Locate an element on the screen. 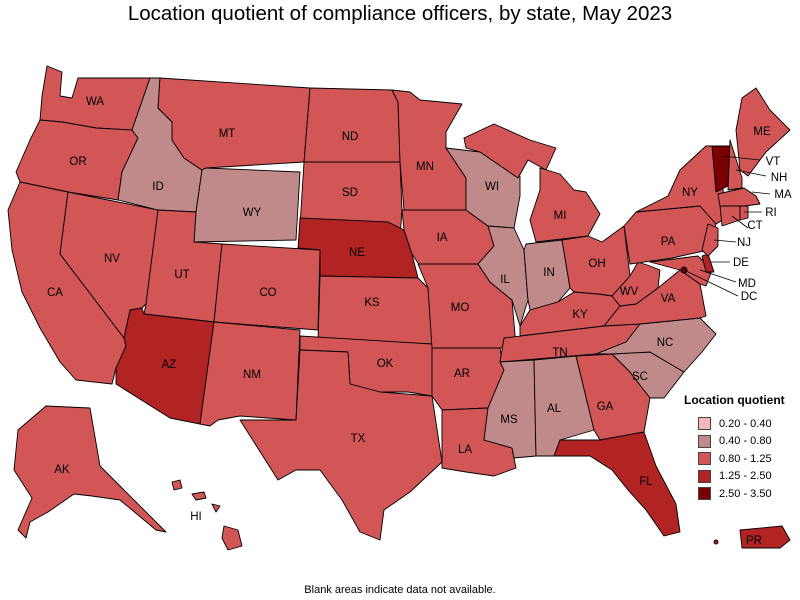  state-wv is located at coordinates (636, 284).